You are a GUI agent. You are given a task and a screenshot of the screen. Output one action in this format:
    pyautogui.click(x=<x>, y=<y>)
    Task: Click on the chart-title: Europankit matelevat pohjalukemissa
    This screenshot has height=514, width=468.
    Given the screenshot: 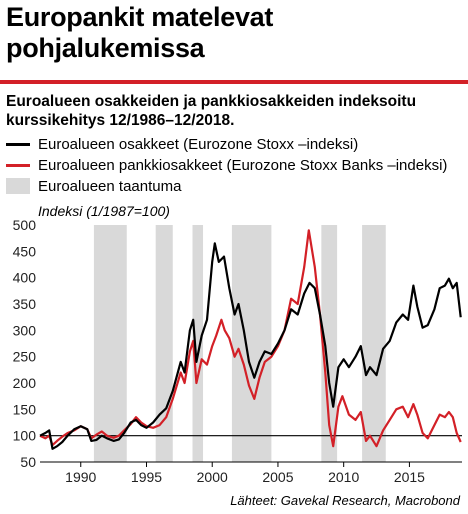 What is the action you would take?
    pyautogui.click(x=140, y=32)
    